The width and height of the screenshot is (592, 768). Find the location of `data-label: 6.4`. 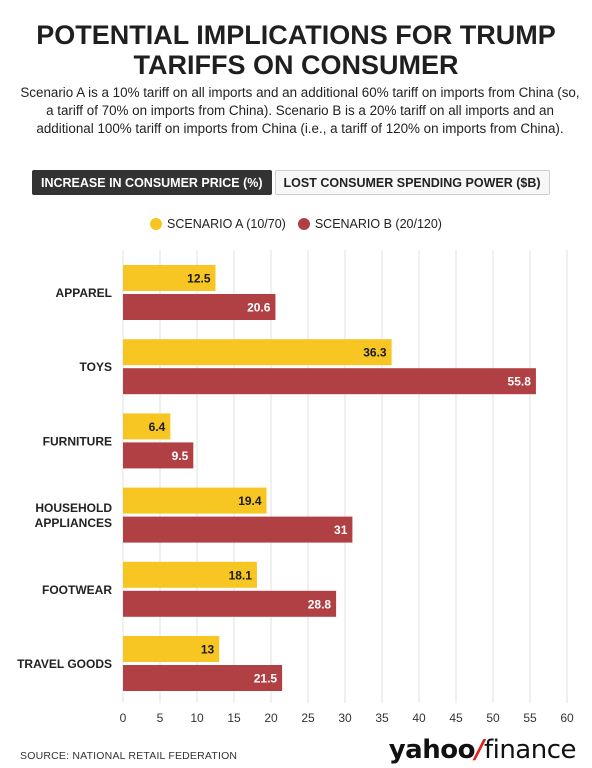

data-label: 6.4 is located at coordinates (157, 427).